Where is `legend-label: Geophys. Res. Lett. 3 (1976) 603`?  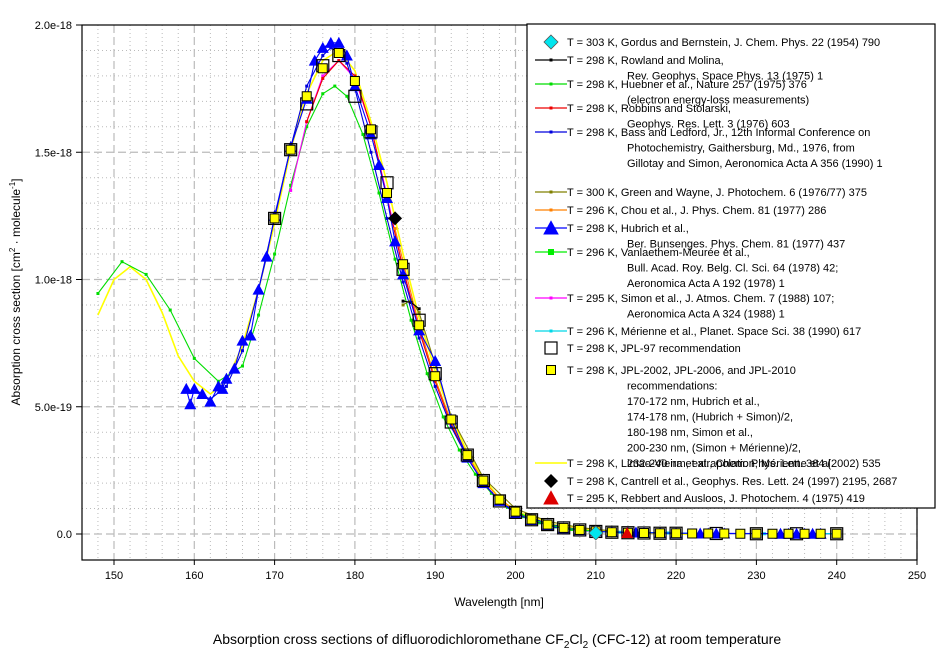 legend-label: Geophys. Res. Lett. 3 (1976) 603 is located at coordinates (708, 125).